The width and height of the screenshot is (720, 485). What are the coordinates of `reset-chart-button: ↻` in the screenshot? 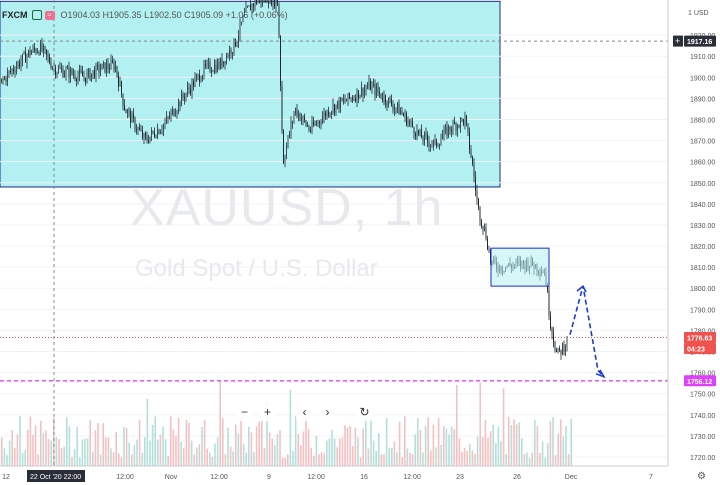 It's located at (364, 412).